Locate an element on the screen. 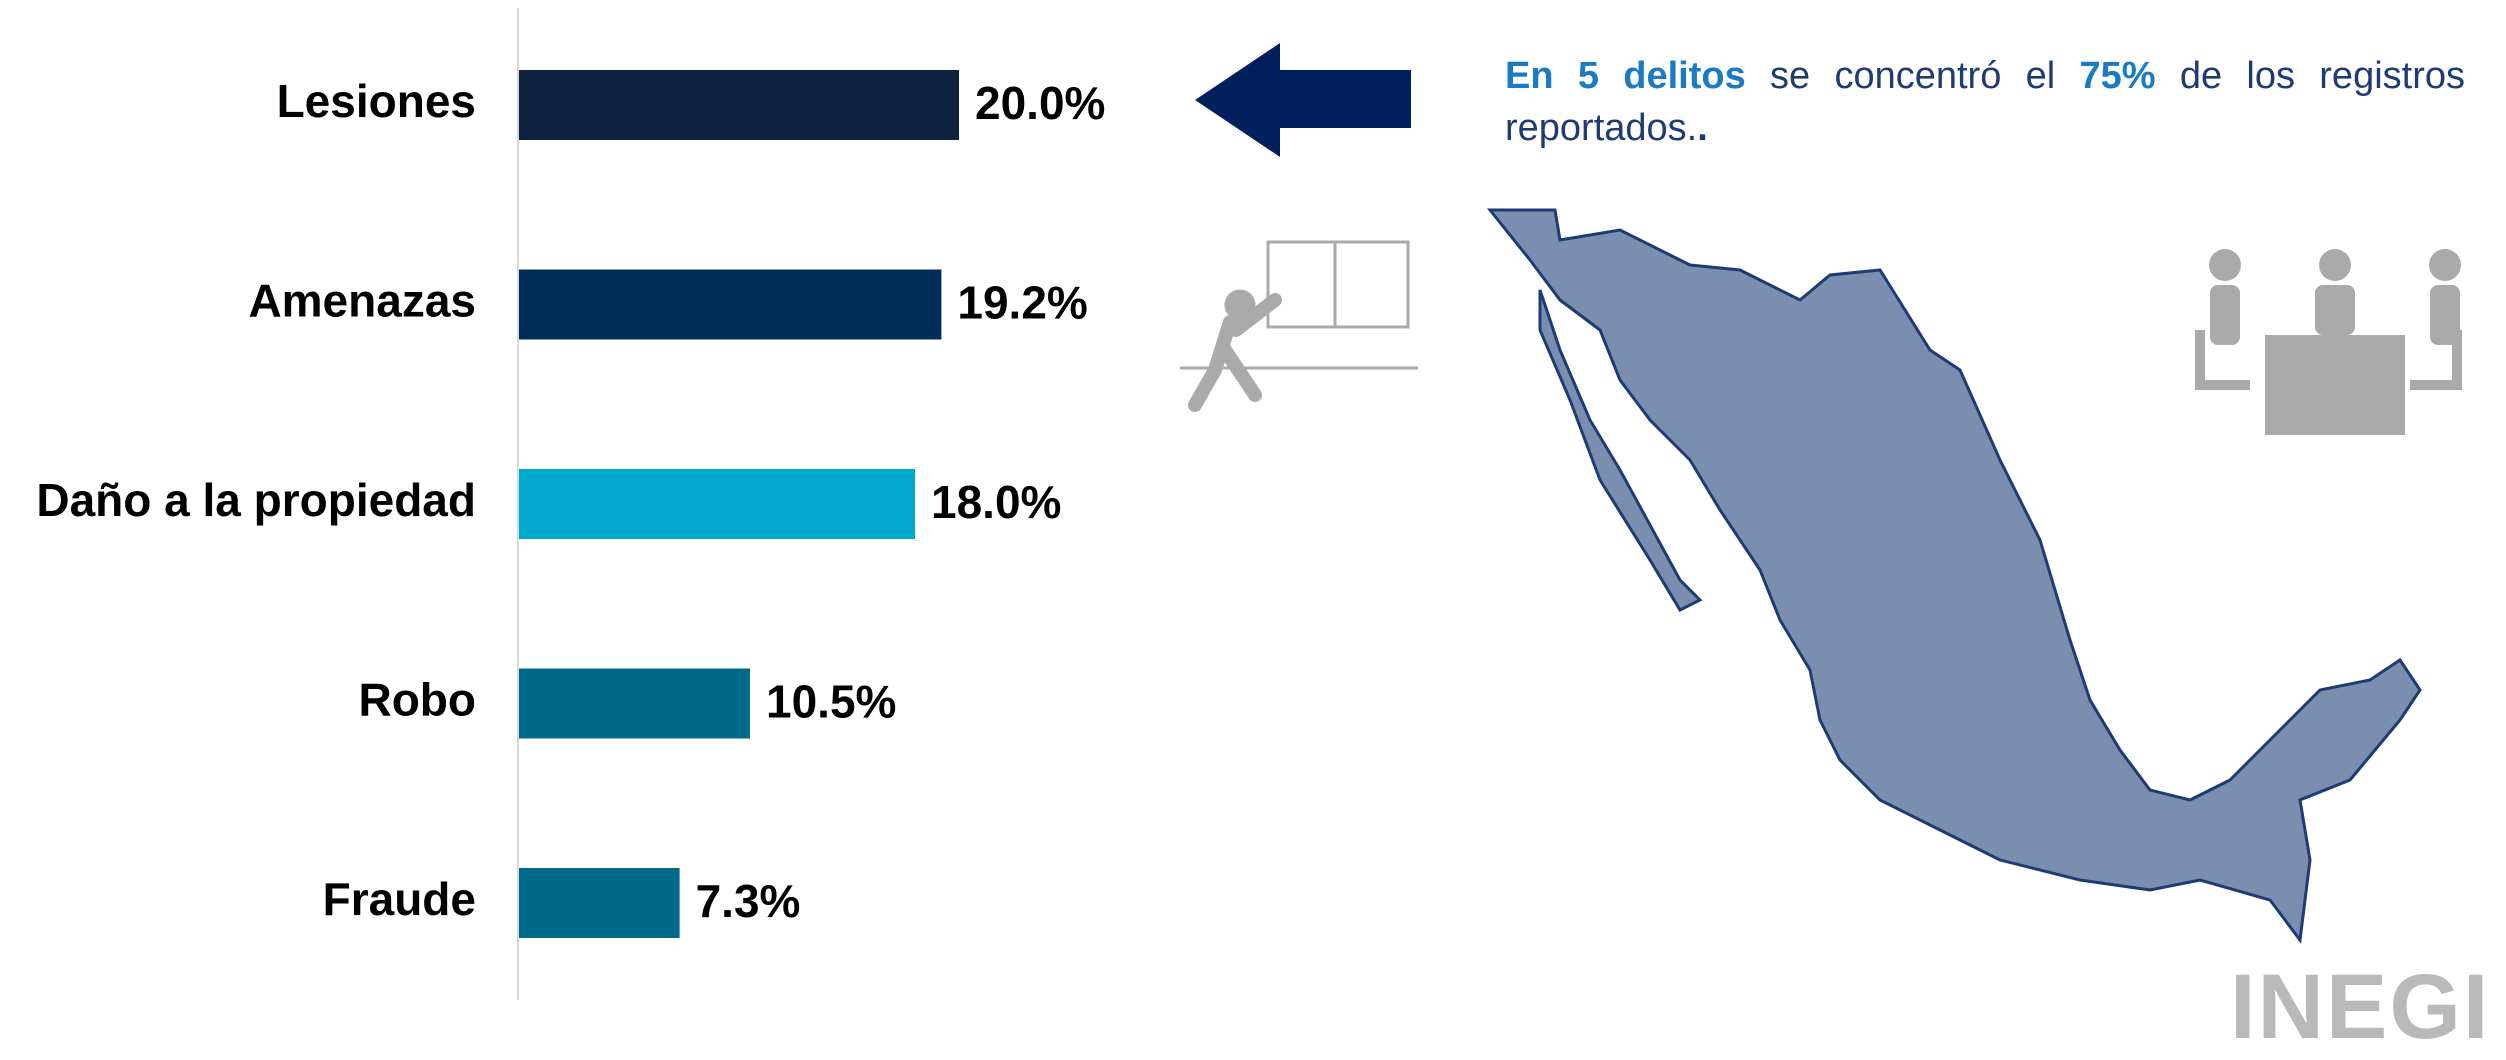 The image size is (2506, 1060). note-text: . is located at coordinates (1702, 128).